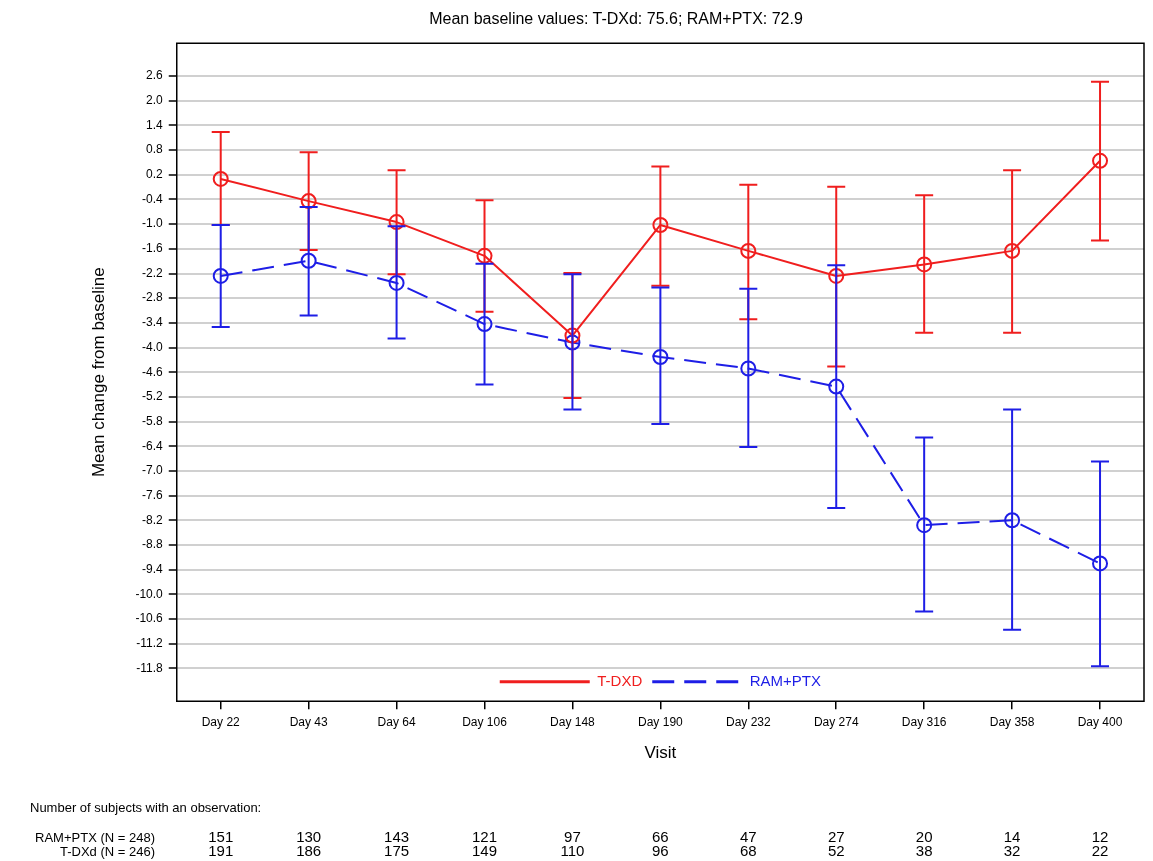 The image size is (1153, 861). I want to click on x-axis-title: Visit, so click(660, 753).